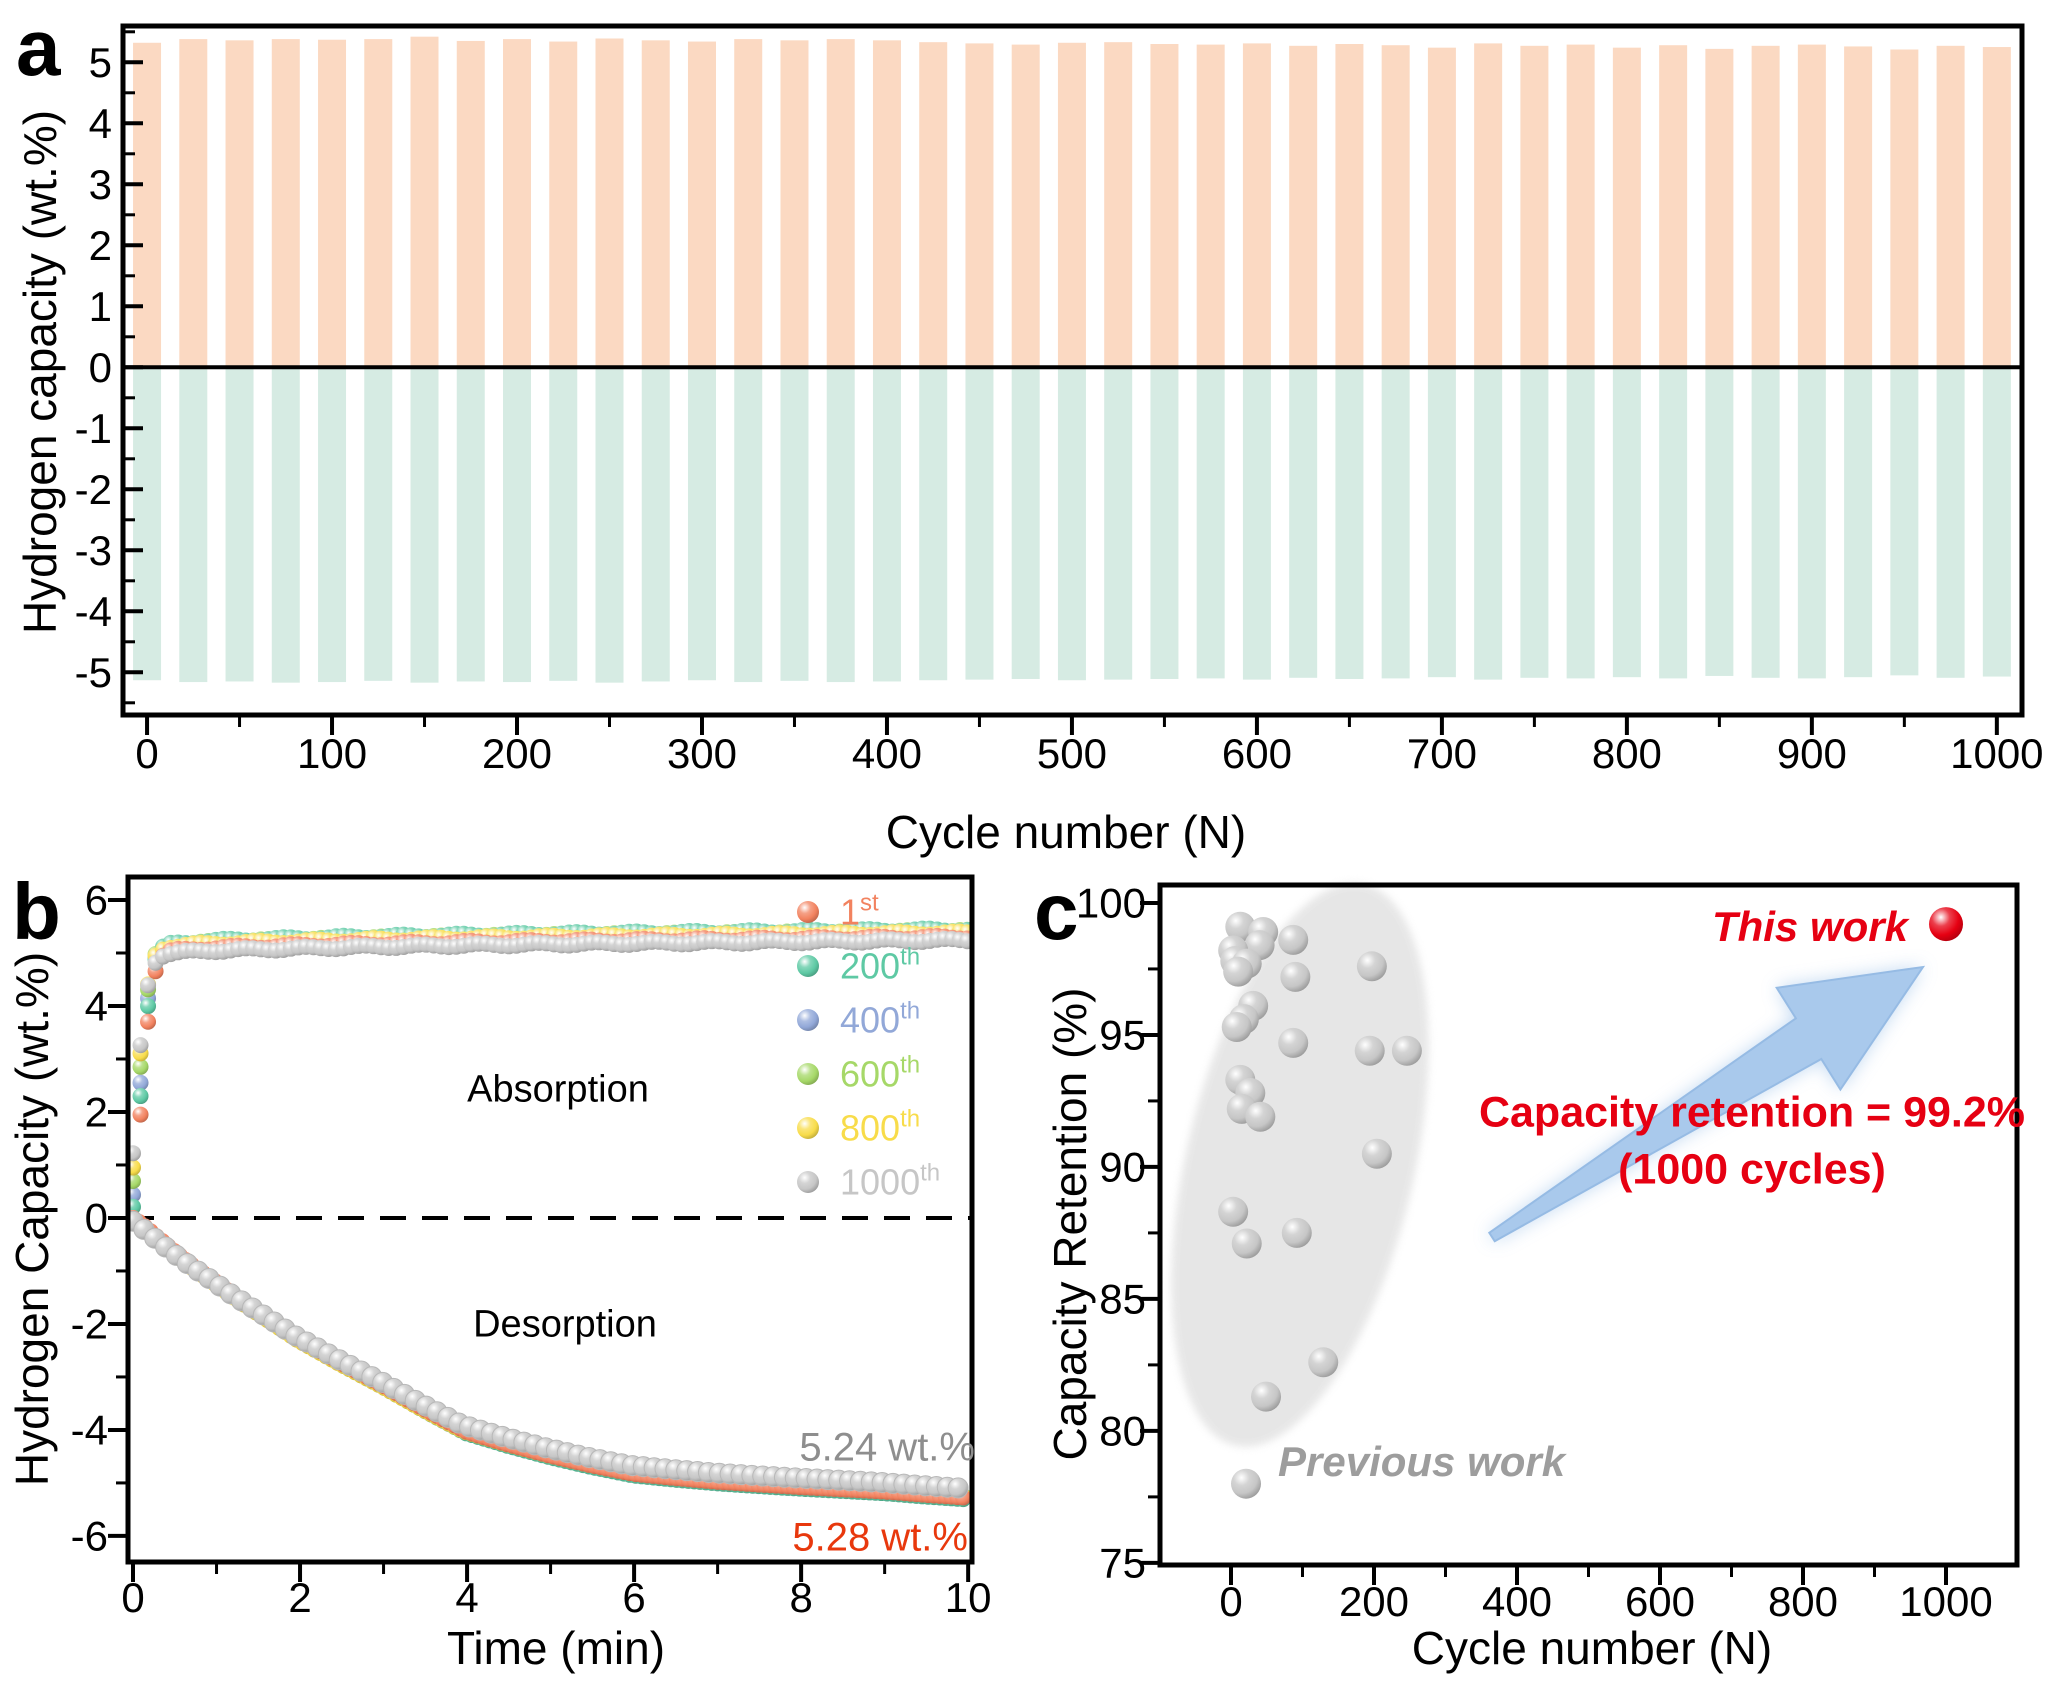  I want to click on y-tick-label: -5, so click(93, 672).